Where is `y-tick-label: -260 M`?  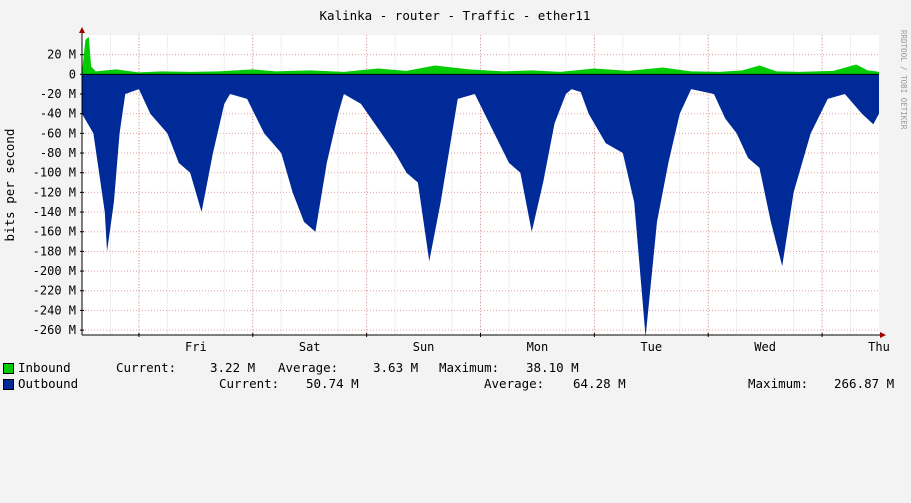 y-tick-label: -260 M is located at coordinates (54, 330).